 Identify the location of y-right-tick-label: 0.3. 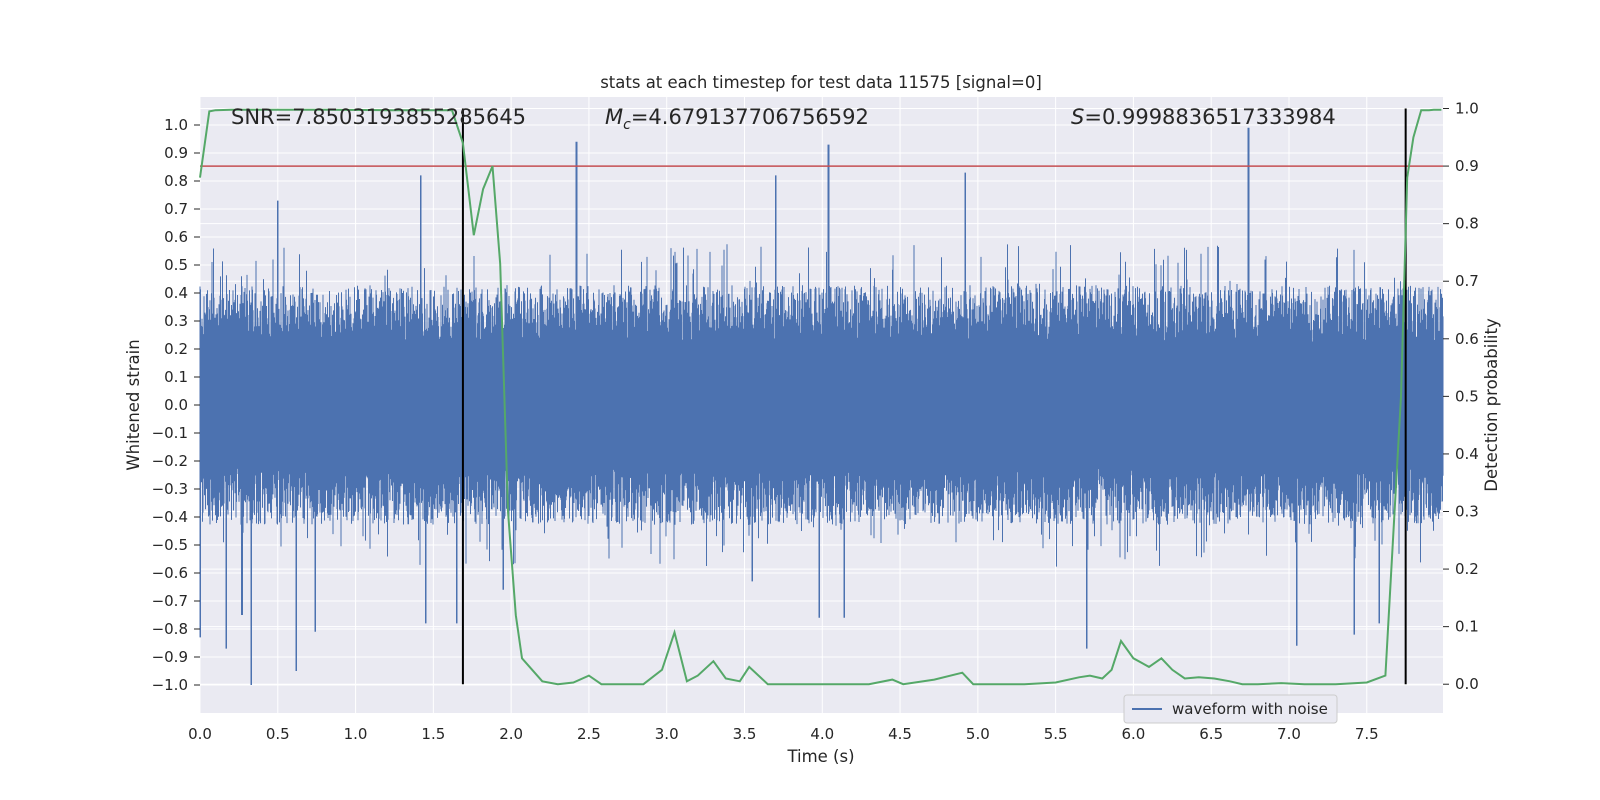
(1467, 512).